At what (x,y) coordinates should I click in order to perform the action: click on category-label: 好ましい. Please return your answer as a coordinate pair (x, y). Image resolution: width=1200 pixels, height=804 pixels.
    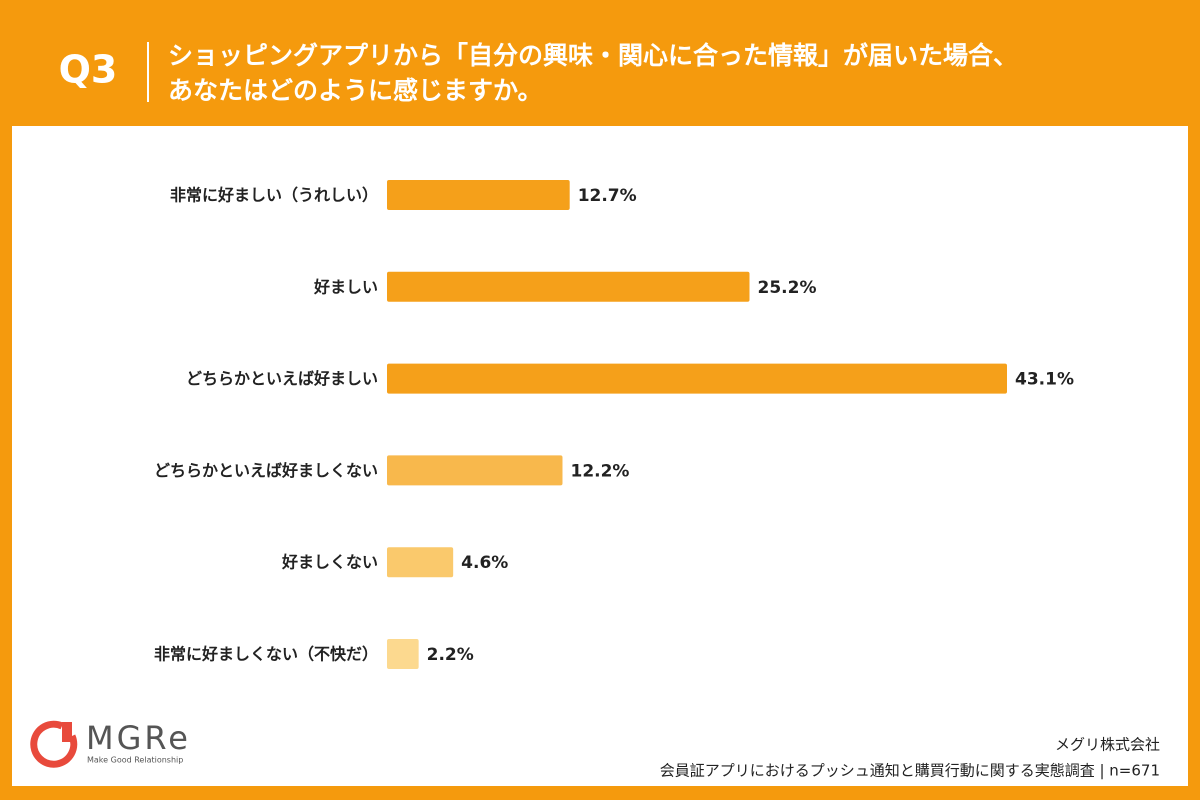
    Looking at the image, I should click on (345, 286).